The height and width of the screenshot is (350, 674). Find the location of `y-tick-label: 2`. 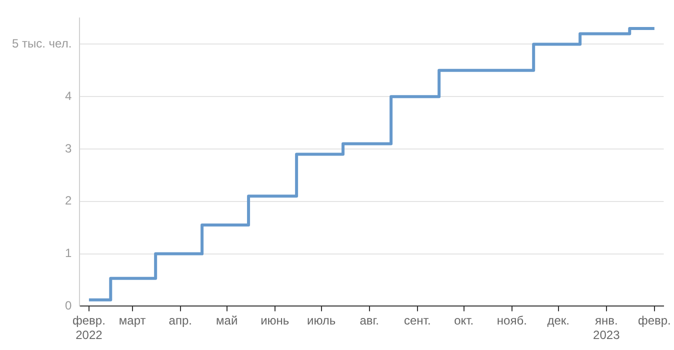

y-tick-label: 2 is located at coordinates (68, 201).